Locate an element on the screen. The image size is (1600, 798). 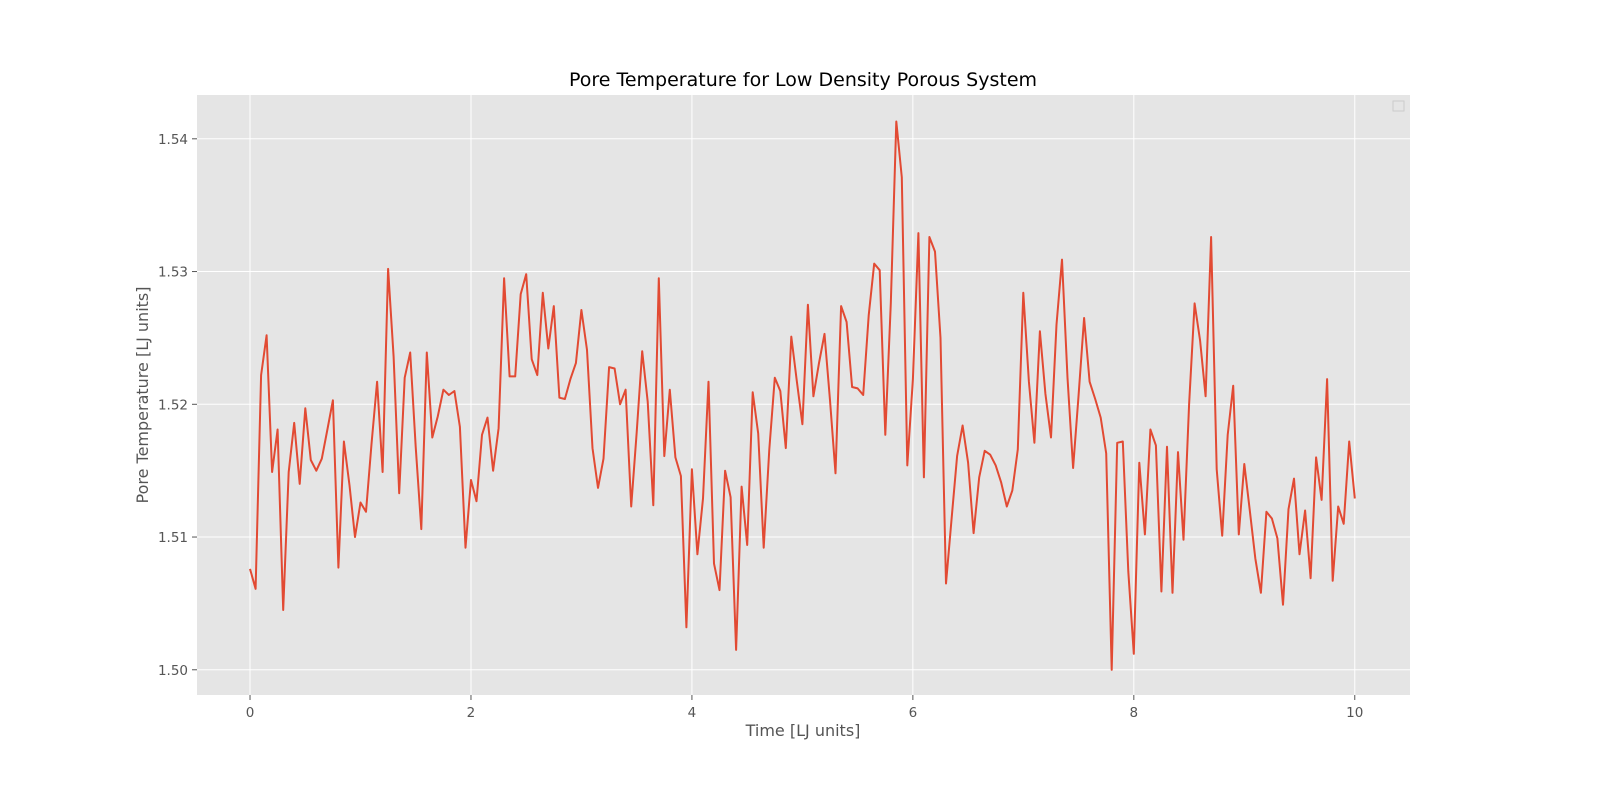
y-axis: 1.50 1.51 1.52 1.53 1.54 is located at coordinates (177, 405).